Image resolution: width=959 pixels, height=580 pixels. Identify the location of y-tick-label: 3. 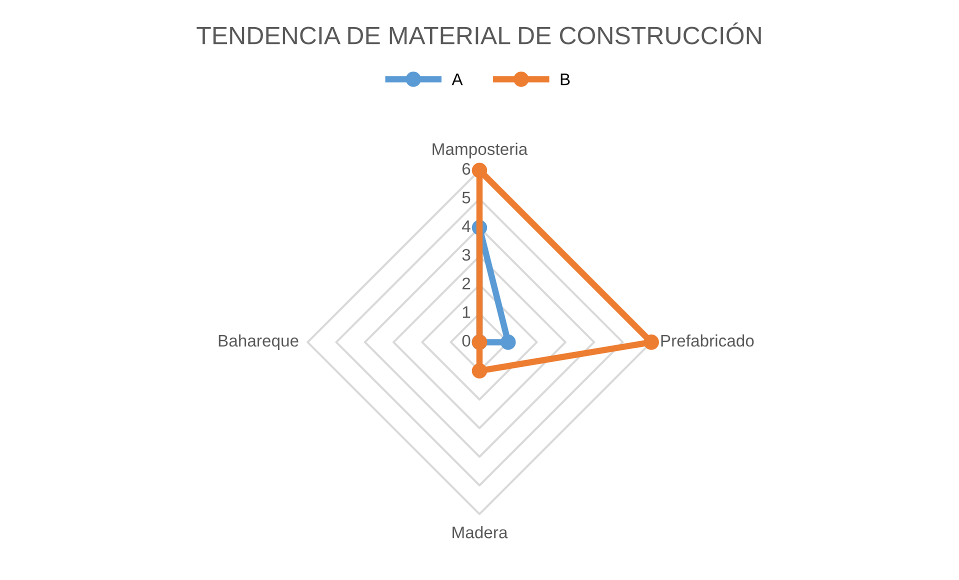
(466, 254).